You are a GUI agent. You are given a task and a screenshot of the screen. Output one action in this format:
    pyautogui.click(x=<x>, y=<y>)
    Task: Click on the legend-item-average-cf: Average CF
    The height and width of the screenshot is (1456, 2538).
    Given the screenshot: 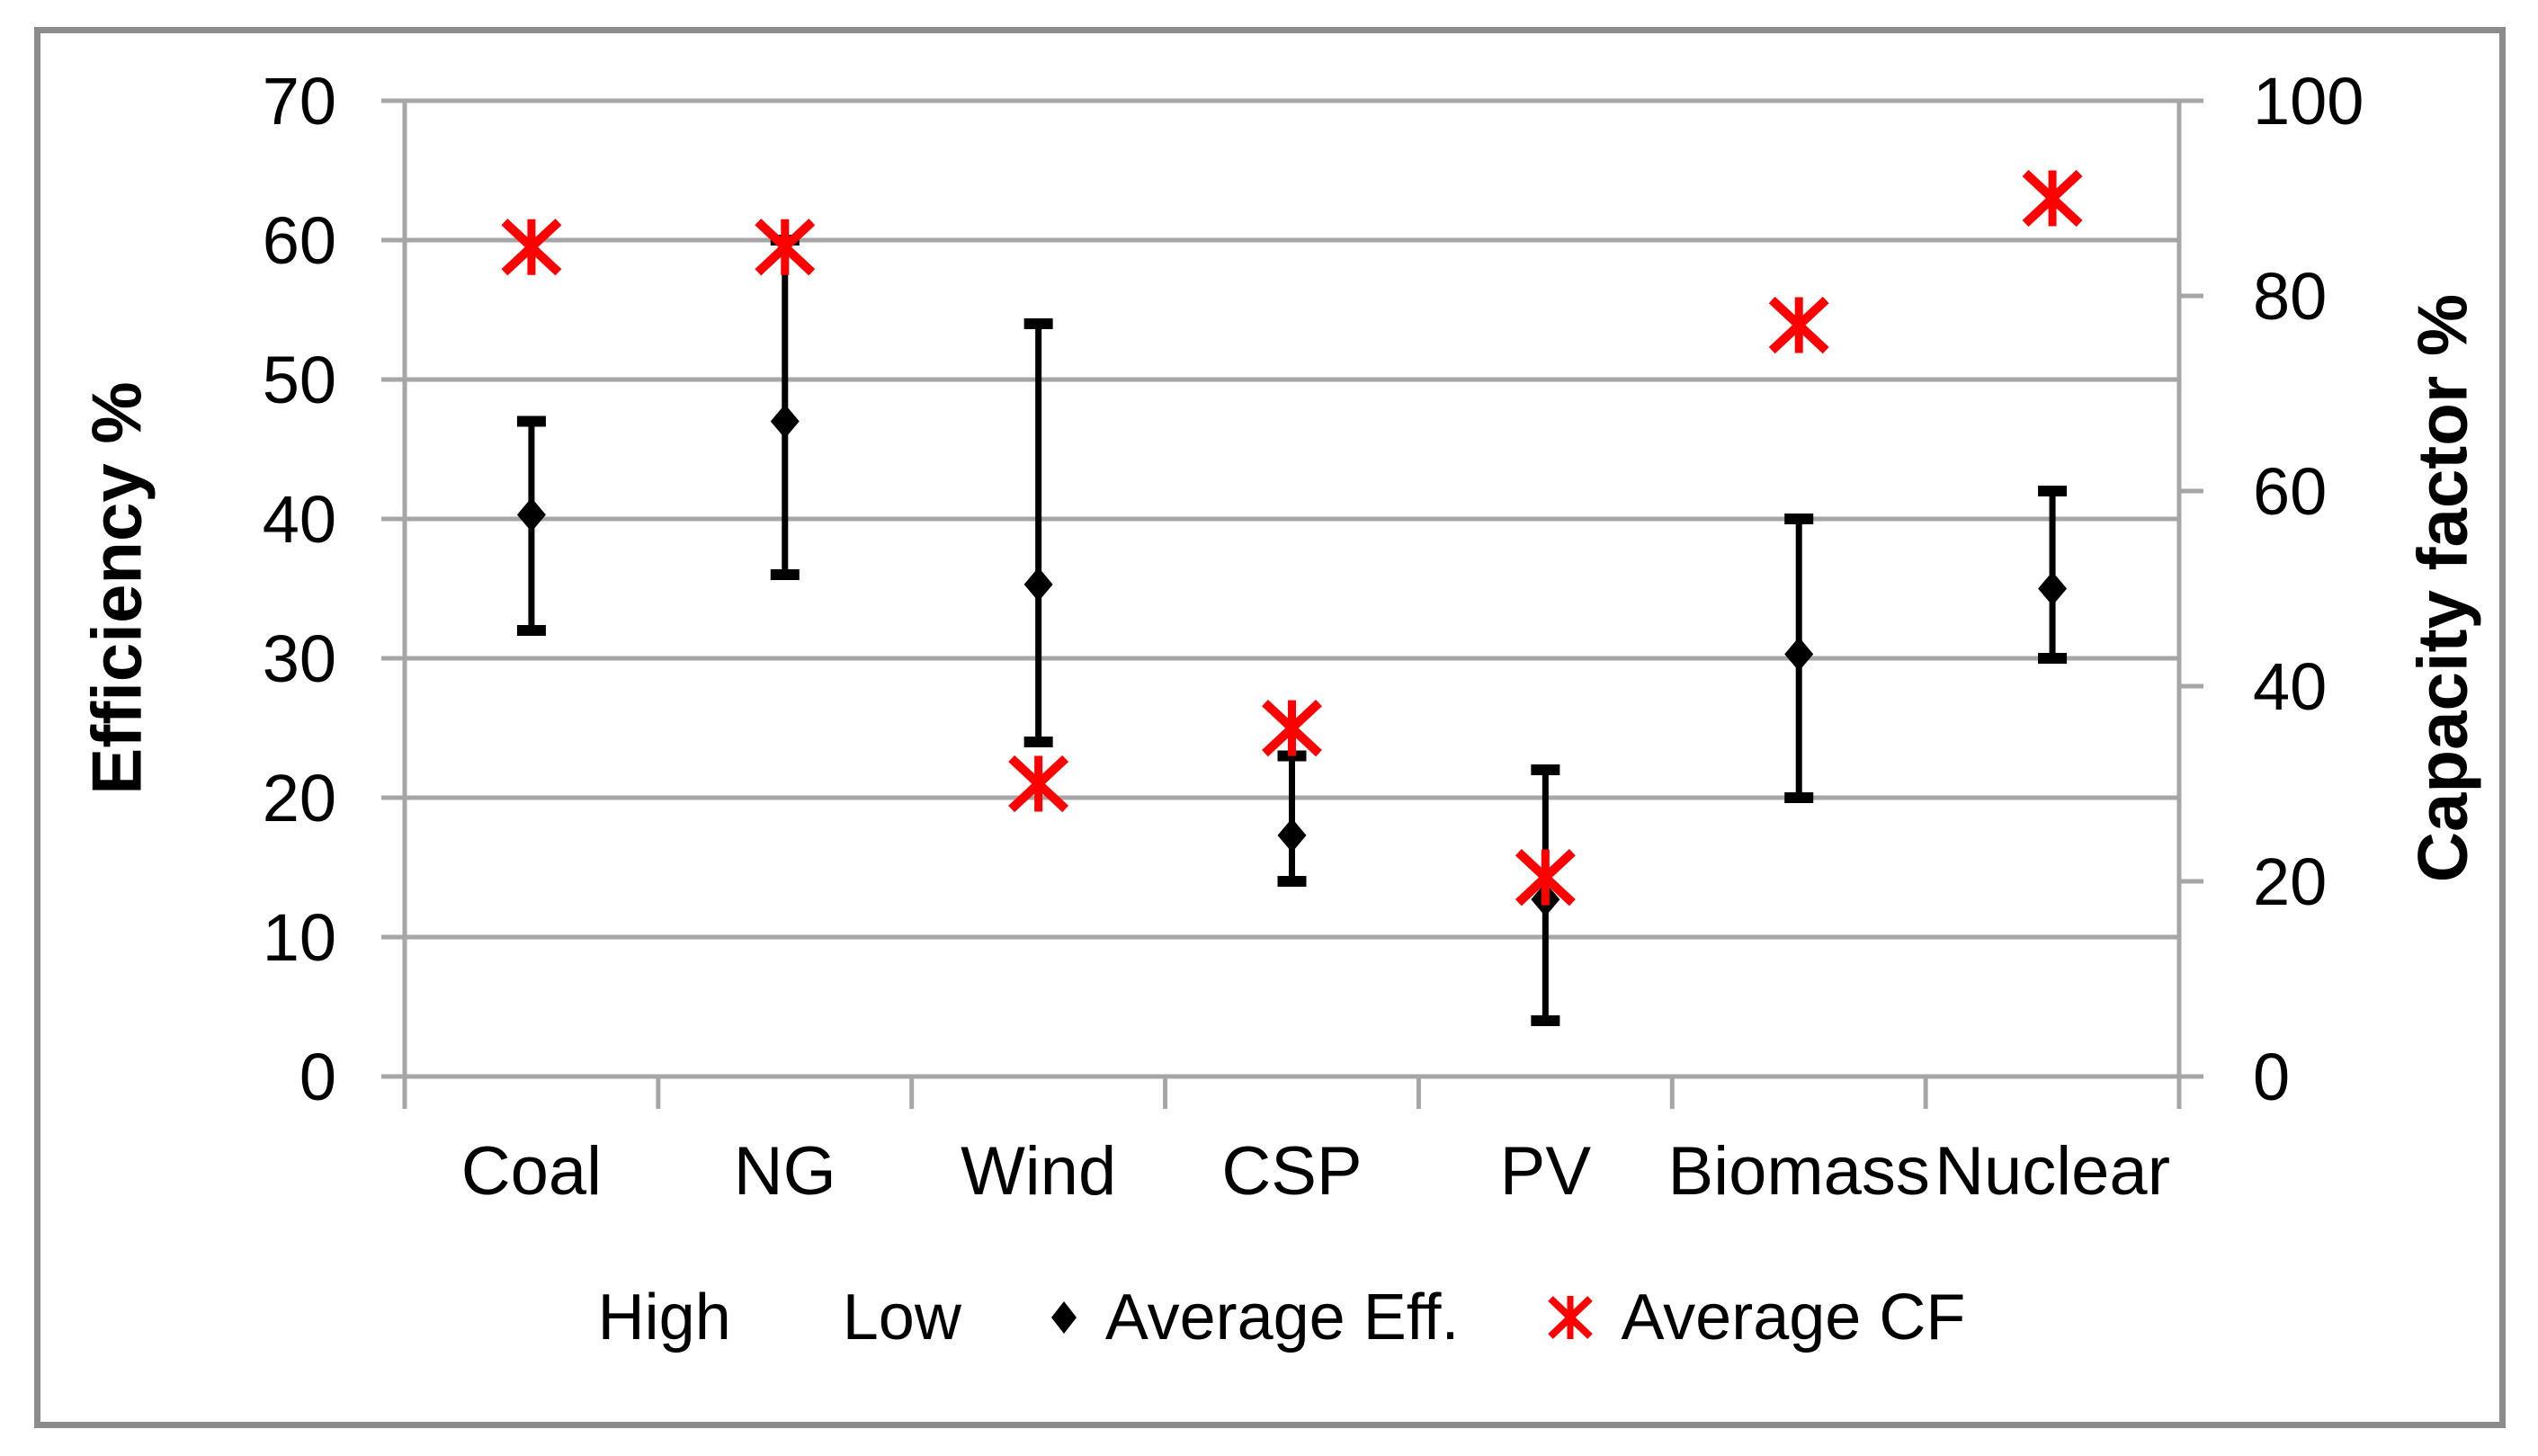 What is the action you would take?
    pyautogui.click(x=1755, y=1318)
    